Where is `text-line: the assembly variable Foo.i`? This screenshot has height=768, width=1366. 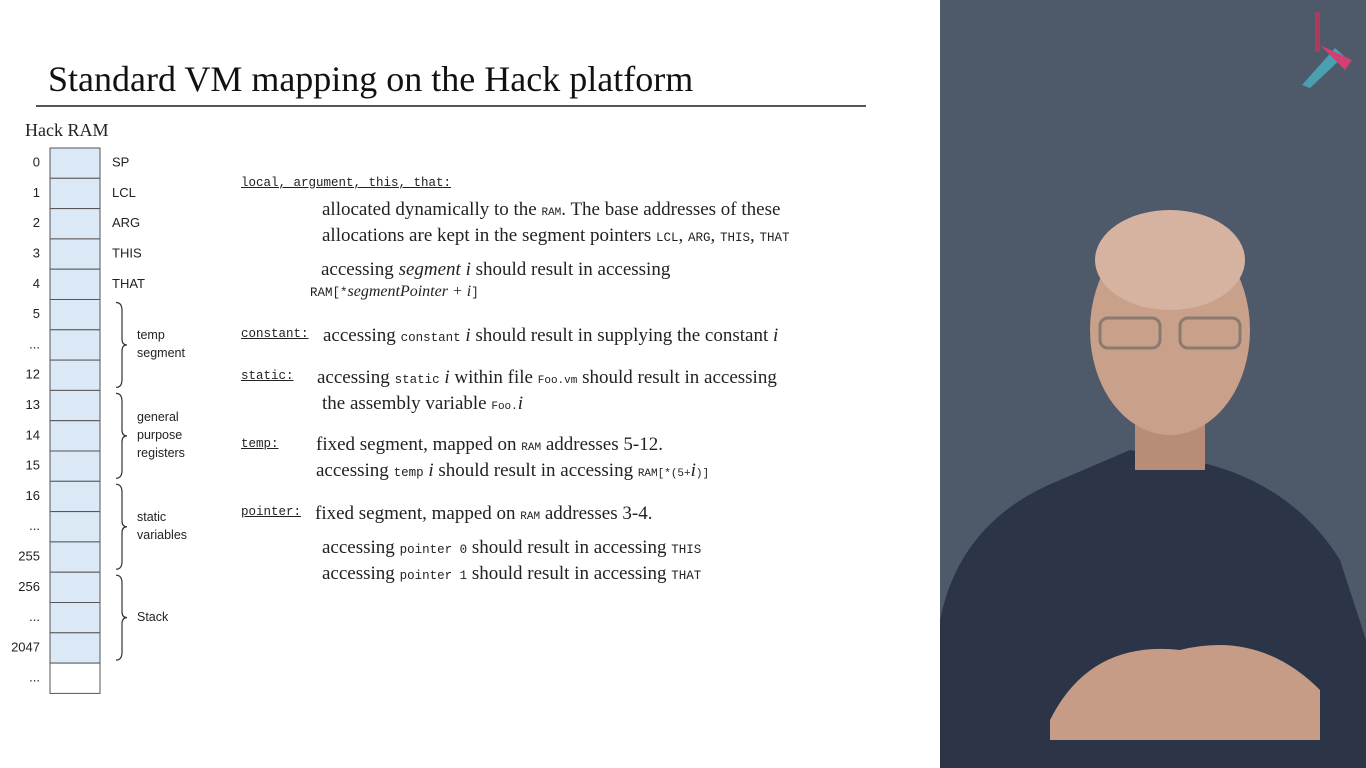
text-line: the assembly variable Foo.i is located at coordinates (422, 404).